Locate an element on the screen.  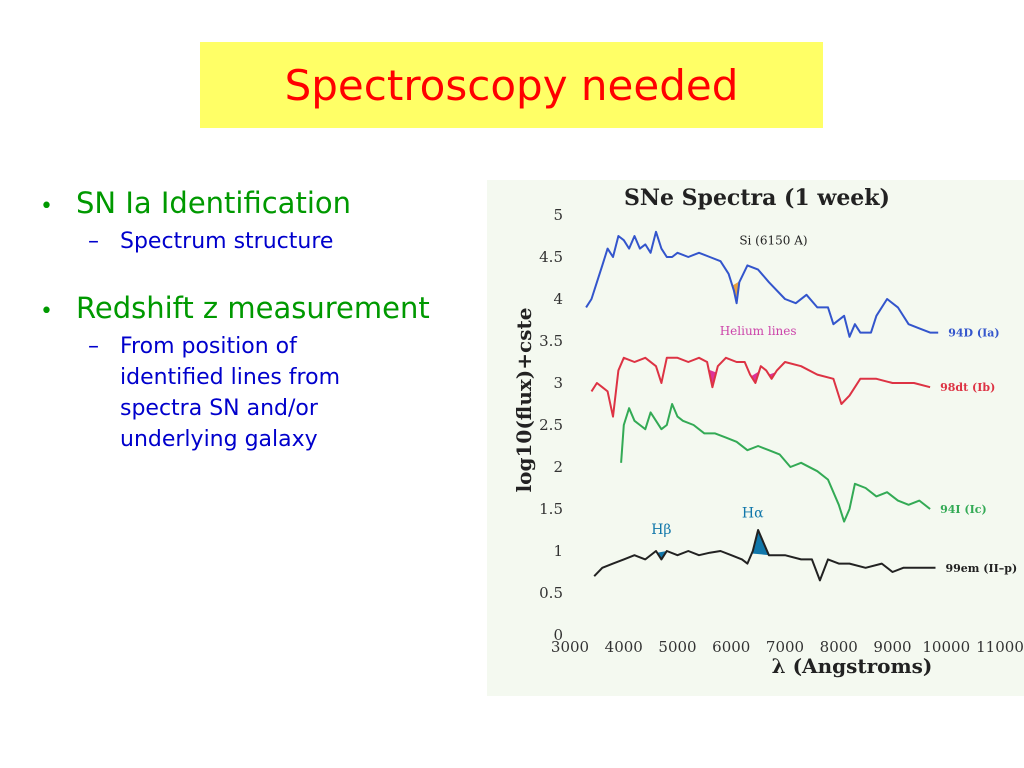
y-tick-label: 4 is located at coordinates (558, 299).